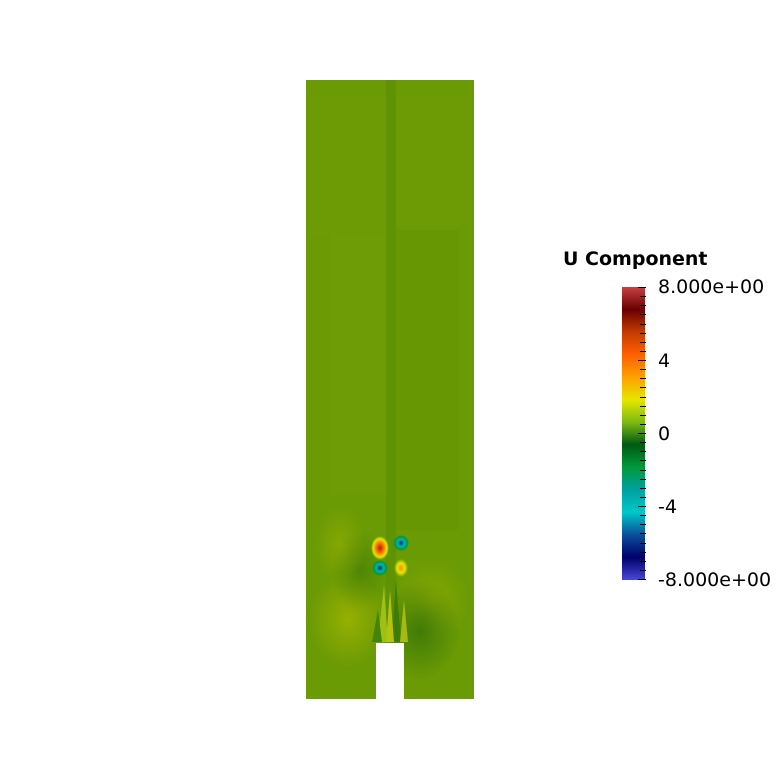 The width and height of the screenshot is (780, 780). What do you see at coordinates (664, 361) in the screenshot?
I see `colorbar-4-label: 4` at bounding box center [664, 361].